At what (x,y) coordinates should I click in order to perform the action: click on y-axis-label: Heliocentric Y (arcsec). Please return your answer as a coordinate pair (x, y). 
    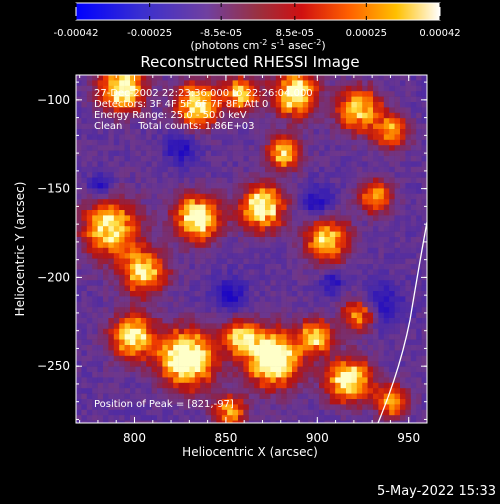
    Looking at the image, I should click on (20, 249).